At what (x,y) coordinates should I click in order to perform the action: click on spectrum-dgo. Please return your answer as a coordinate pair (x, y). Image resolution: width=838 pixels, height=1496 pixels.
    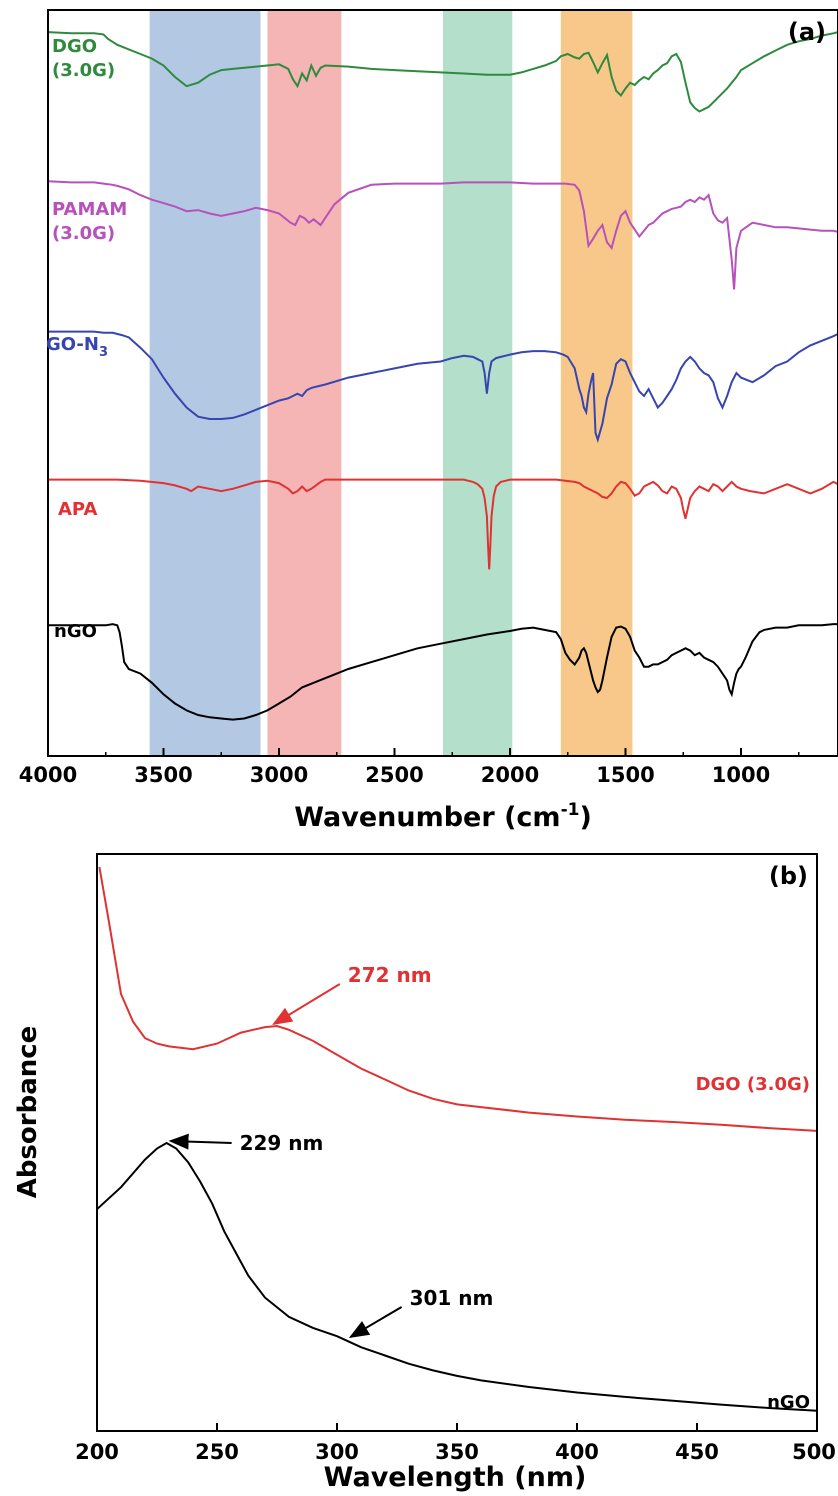
    Looking at the image, I should click on (442, 72).